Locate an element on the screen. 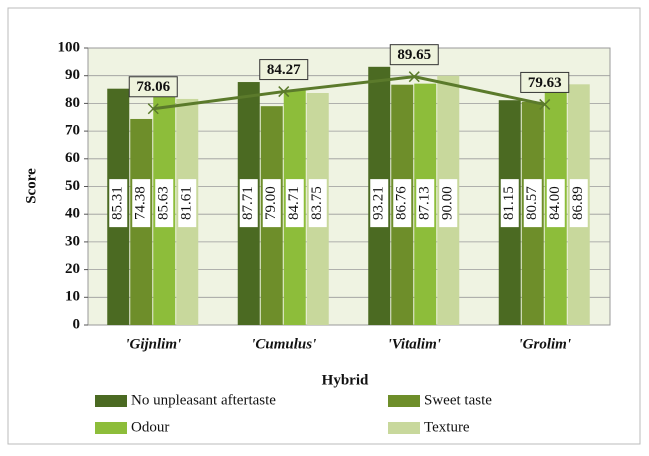 The image size is (649, 456). y-tick-label: 20 is located at coordinates (72, 269).